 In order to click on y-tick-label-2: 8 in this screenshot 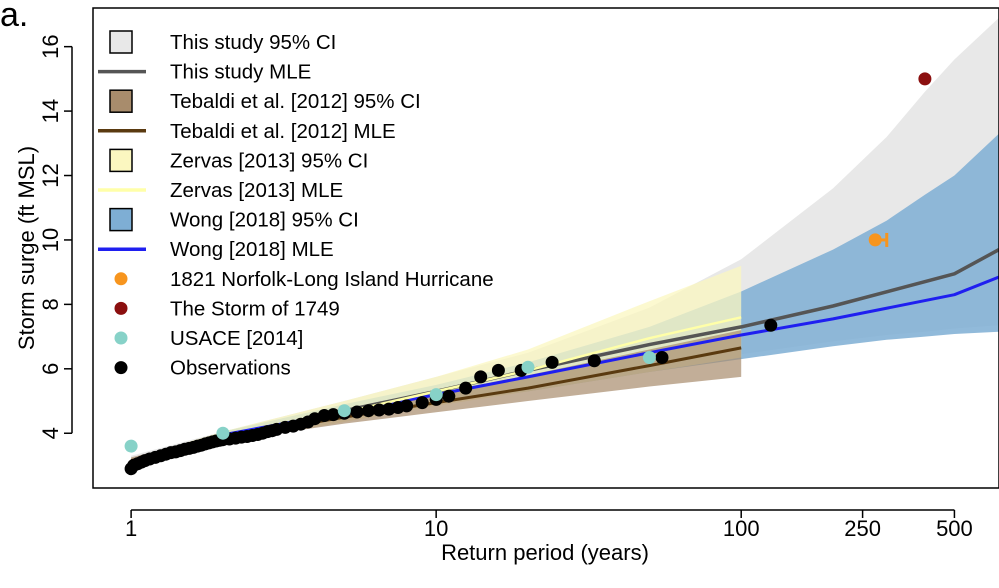, I will do `click(50, 304)`.